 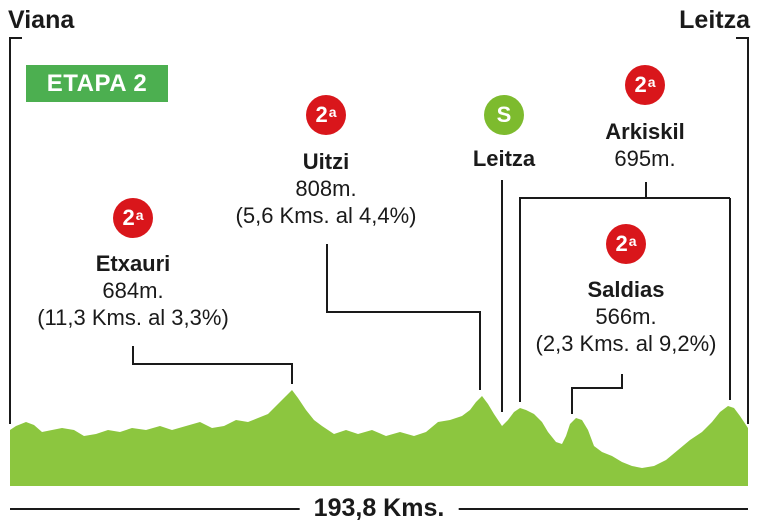 I want to click on start-marker-line, so click(x=15, y=230).